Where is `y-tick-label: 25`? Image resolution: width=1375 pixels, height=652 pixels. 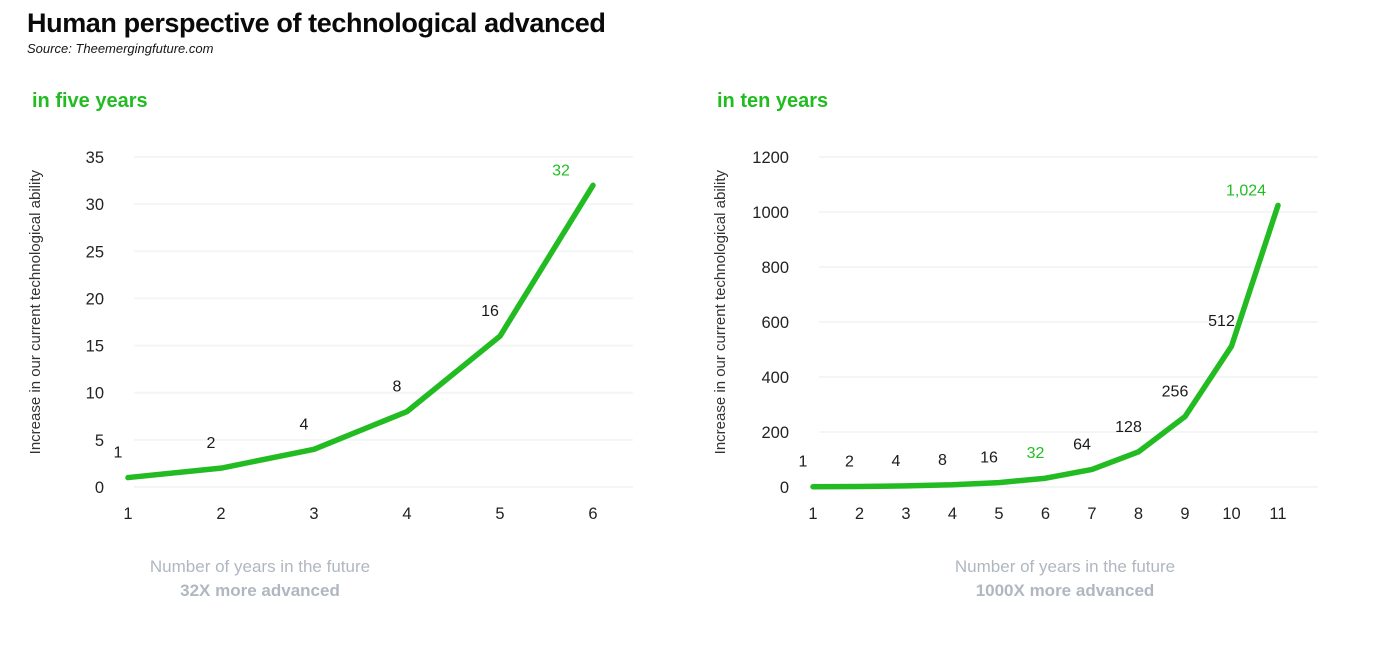 y-tick-label: 25 is located at coordinates (95, 252).